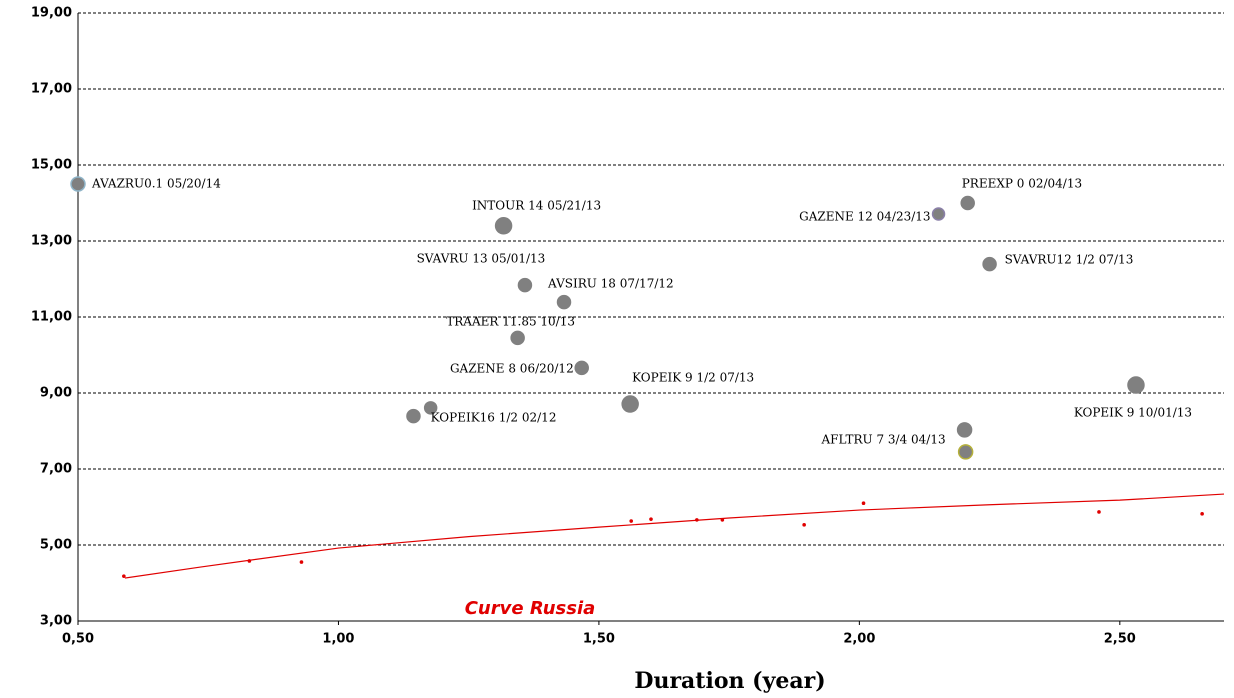 The height and width of the screenshot is (698, 1234). I want to click on y-tick-label: 7,00, so click(56, 469).